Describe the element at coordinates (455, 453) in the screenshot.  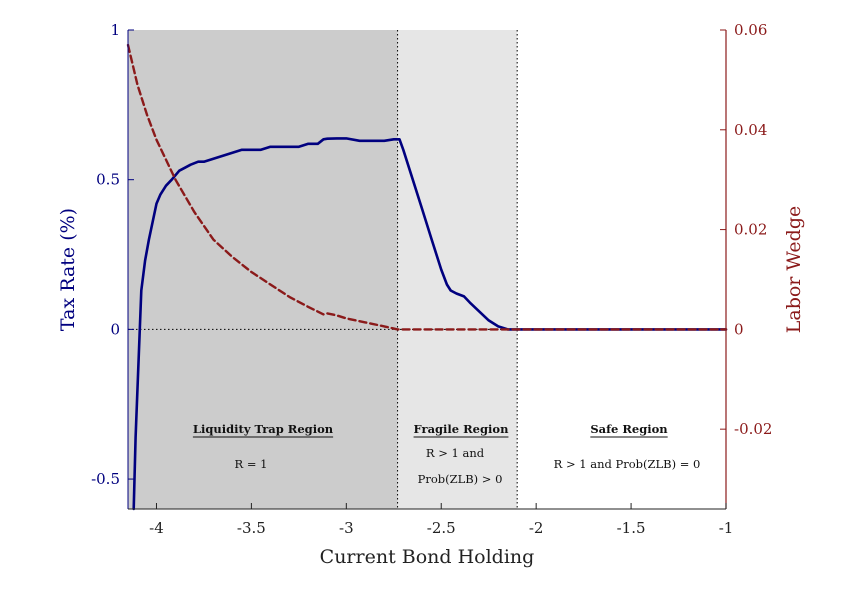
I see `fragile-region-text: R > 1 and` at that location.